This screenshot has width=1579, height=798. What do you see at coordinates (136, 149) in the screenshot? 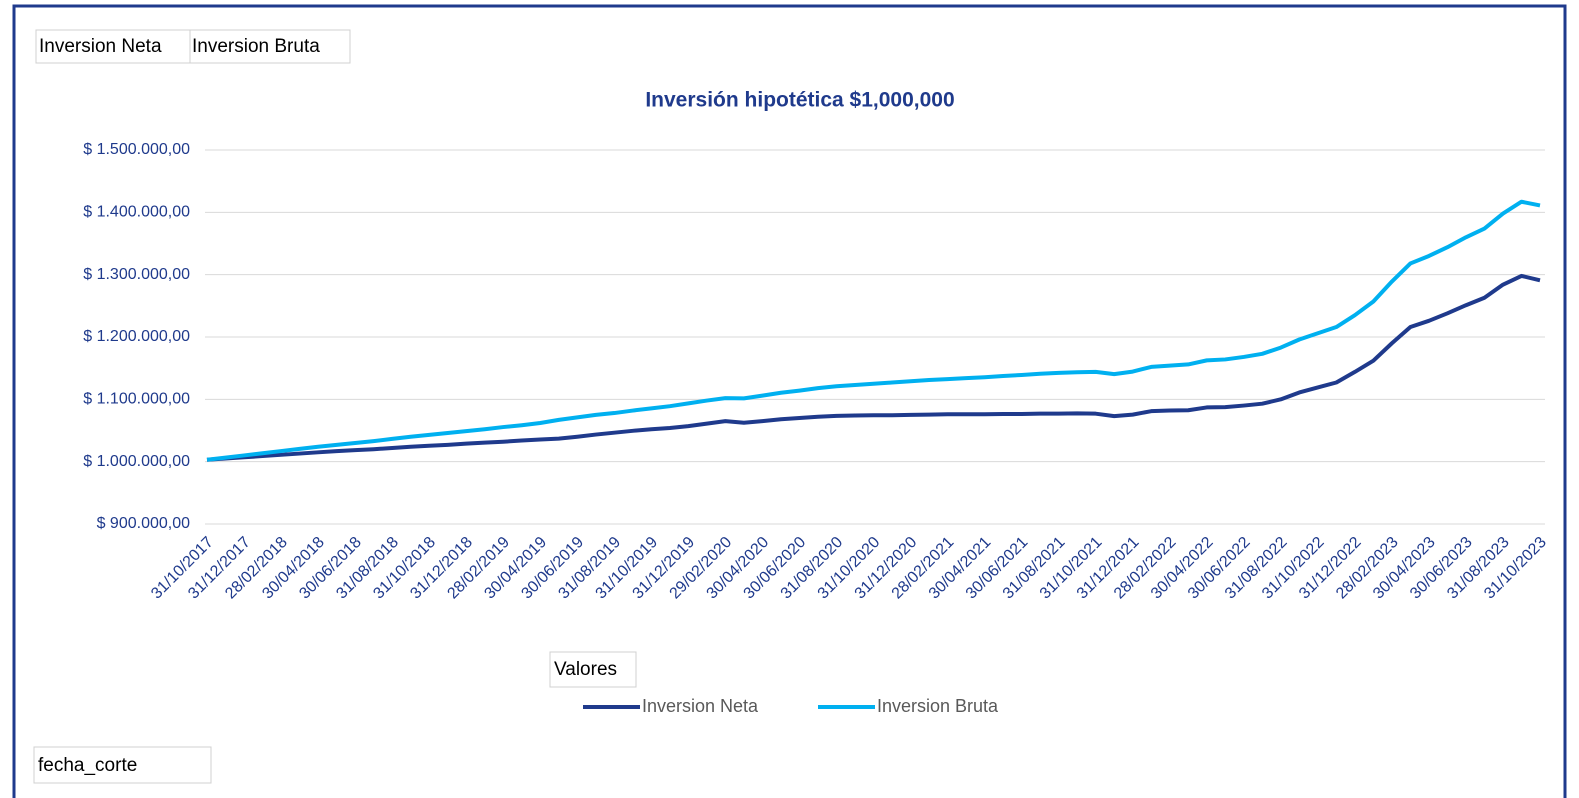
I see `y-tick-label: $ 1.500.000,00` at bounding box center [136, 149].